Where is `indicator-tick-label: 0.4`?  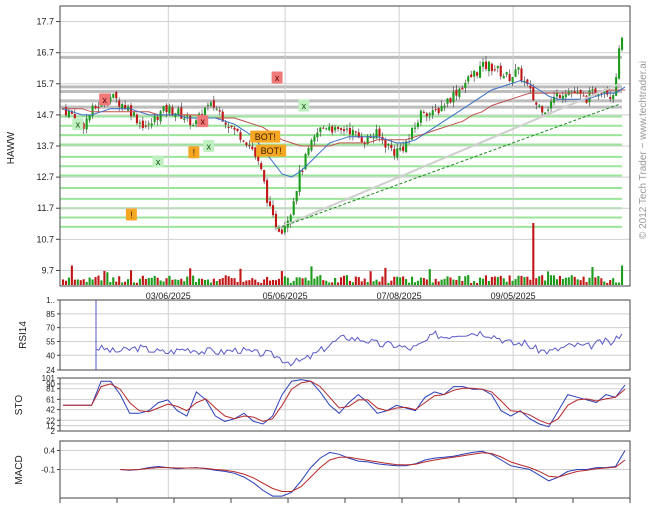
indicator-tick-label: 0.4 is located at coordinates (50, 451).